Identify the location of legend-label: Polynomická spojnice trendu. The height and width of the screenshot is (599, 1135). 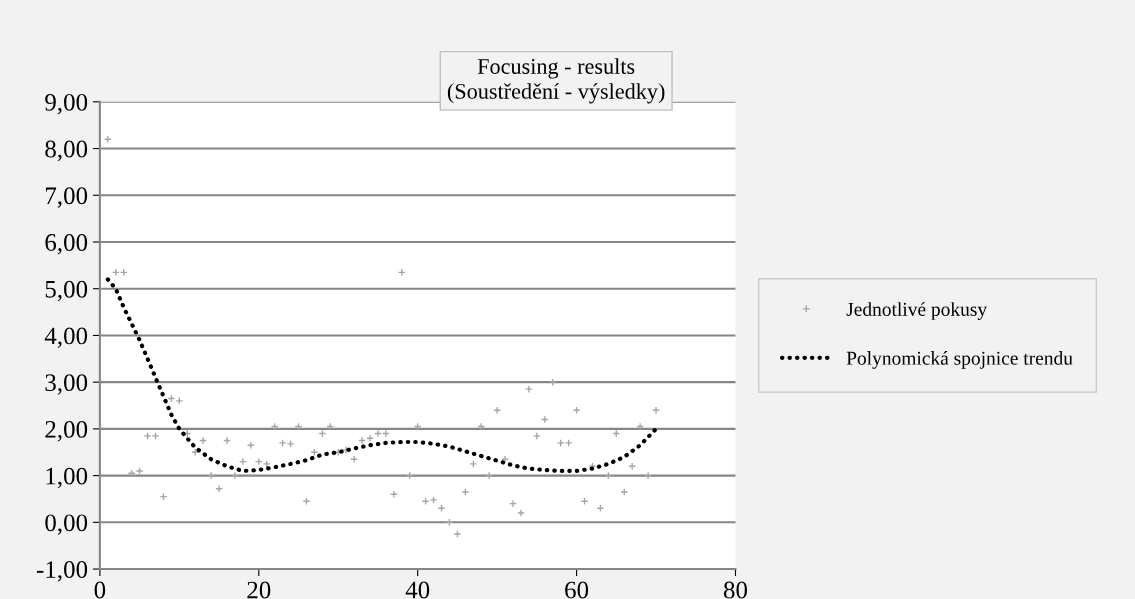
(959, 360).